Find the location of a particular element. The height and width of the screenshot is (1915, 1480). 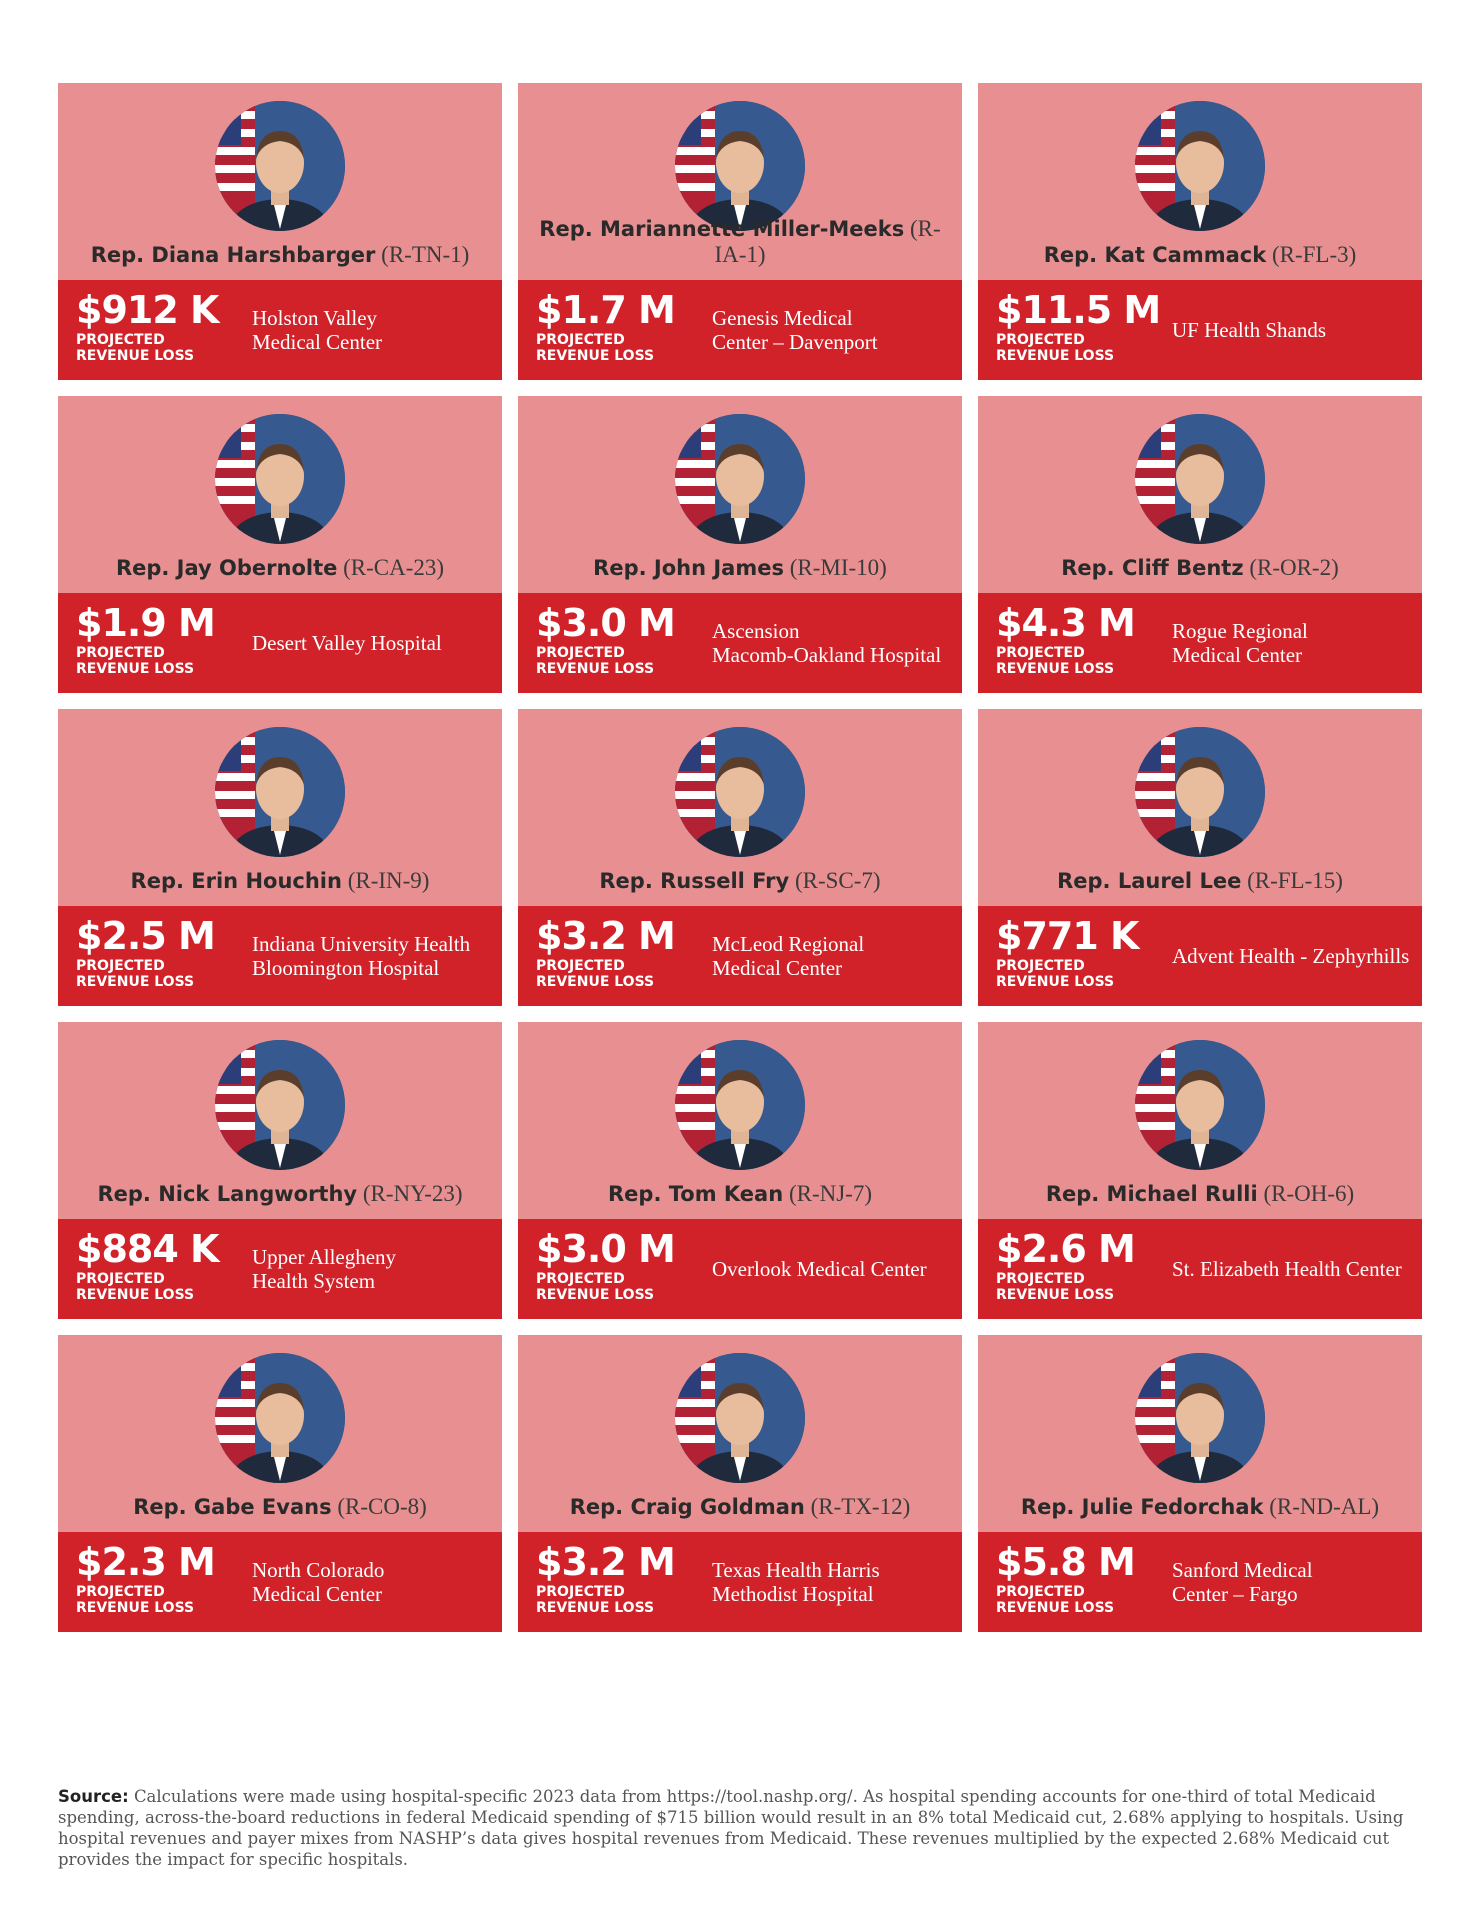

card-header: Rep. Cliff Bentz (R-OR-2) is located at coordinates (1200, 494).